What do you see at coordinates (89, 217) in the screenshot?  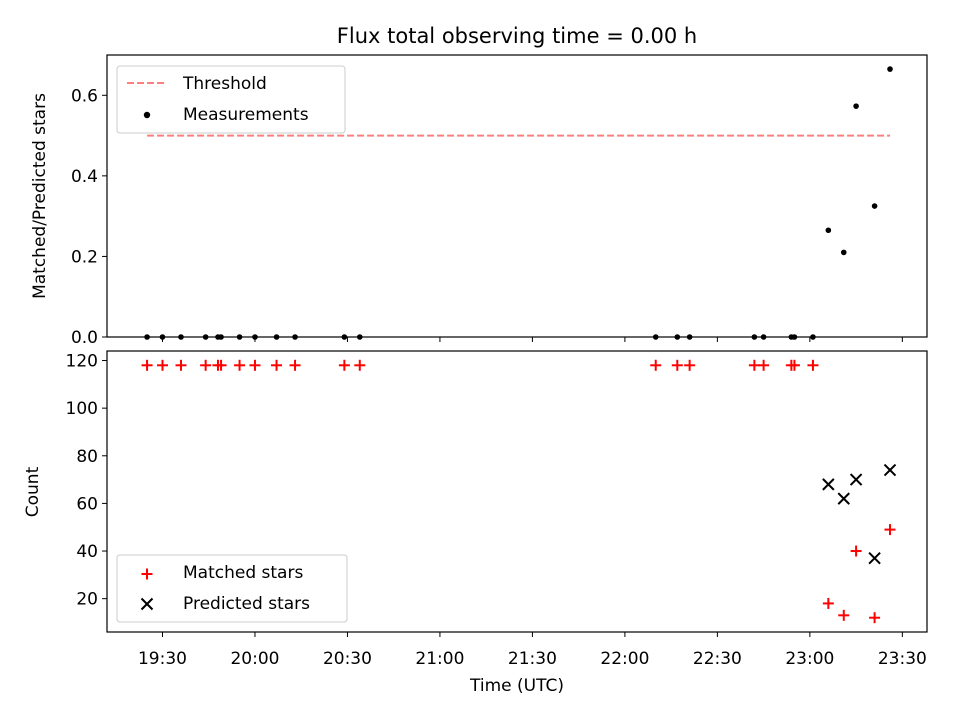 I see `top-y-ticks: 0.0 0.2 0.4 0.6` at bounding box center [89, 217].